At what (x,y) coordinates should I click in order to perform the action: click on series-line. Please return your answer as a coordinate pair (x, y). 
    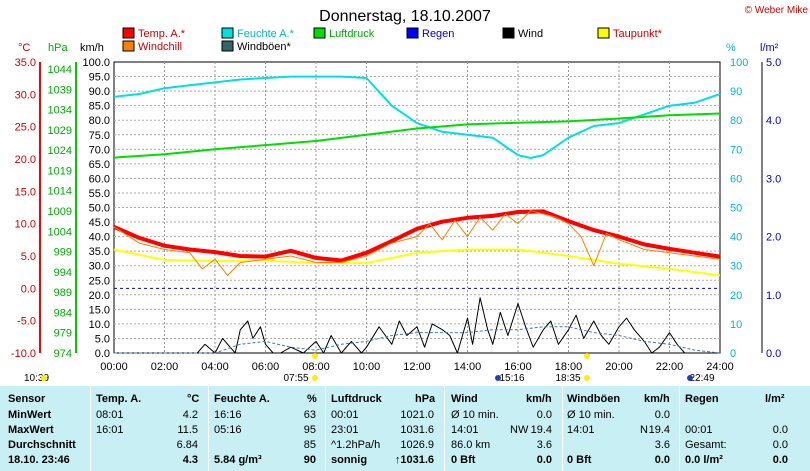
    Looking at the image, I should click on (417, 340).